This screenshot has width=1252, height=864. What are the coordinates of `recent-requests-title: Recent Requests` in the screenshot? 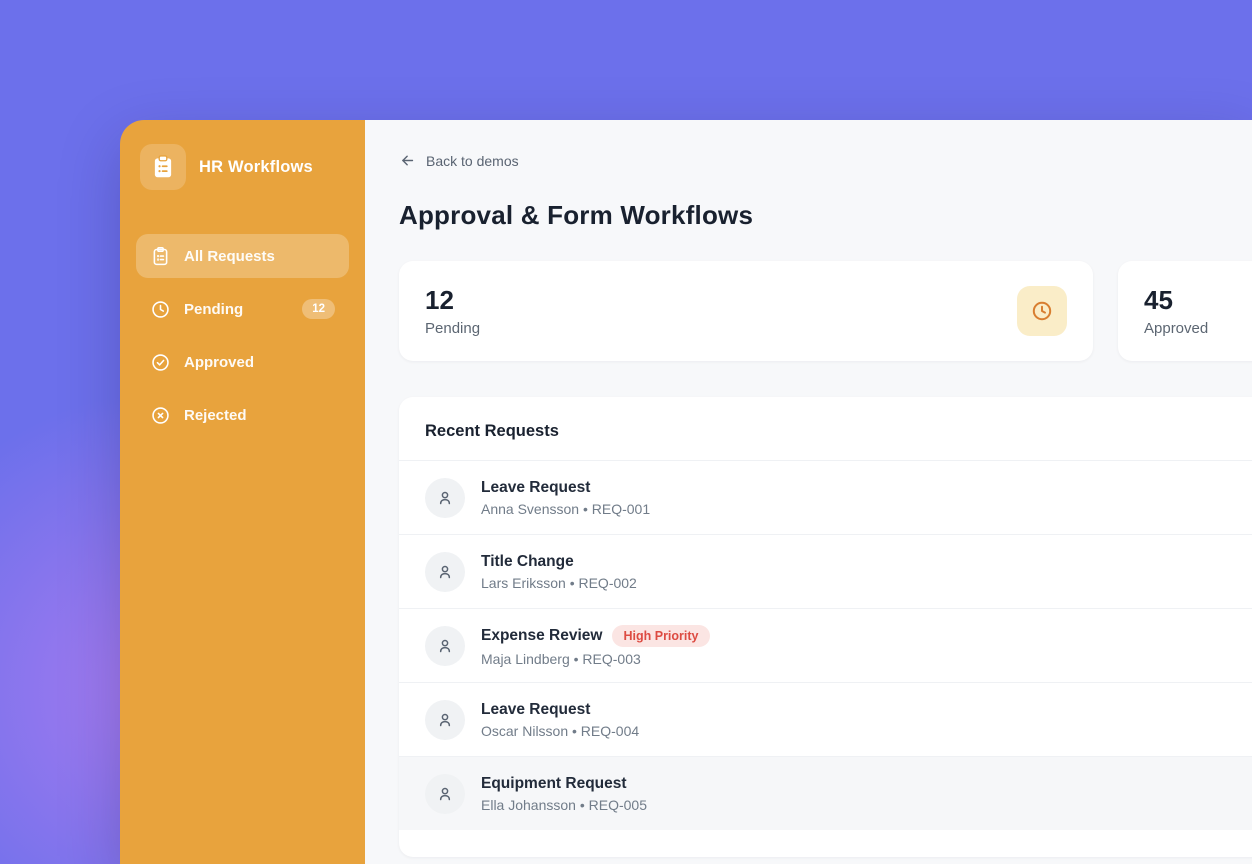 It's located at (492, 431).